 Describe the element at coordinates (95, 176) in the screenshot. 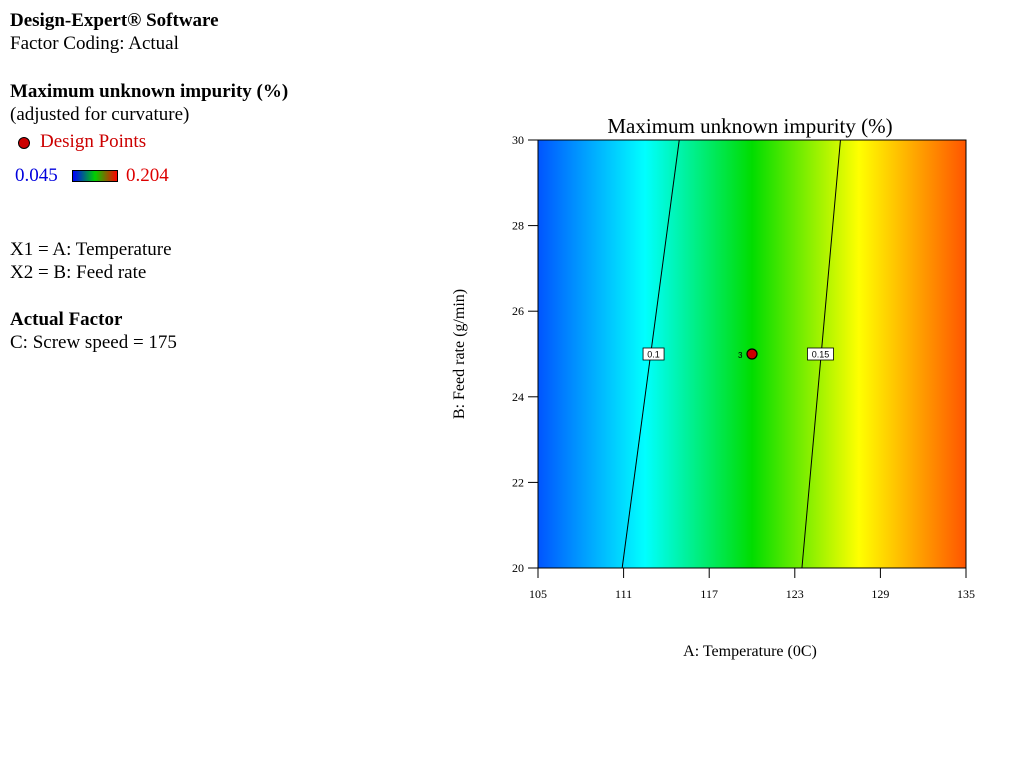

I see `color-scale-bar` at that location.